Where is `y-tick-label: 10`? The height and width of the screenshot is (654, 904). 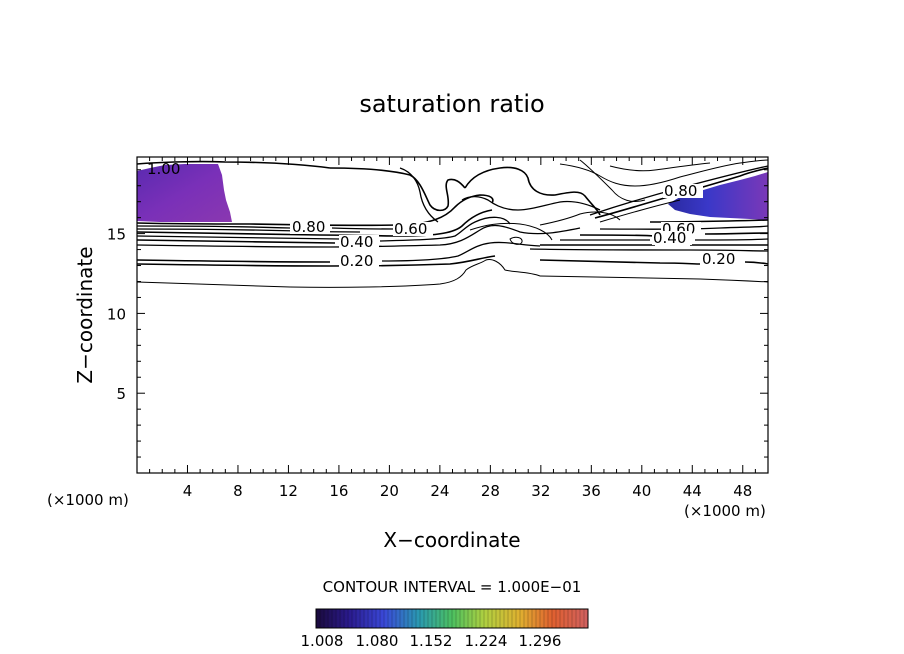
y-tick-label: 10 is located at coordinates (116, 314).